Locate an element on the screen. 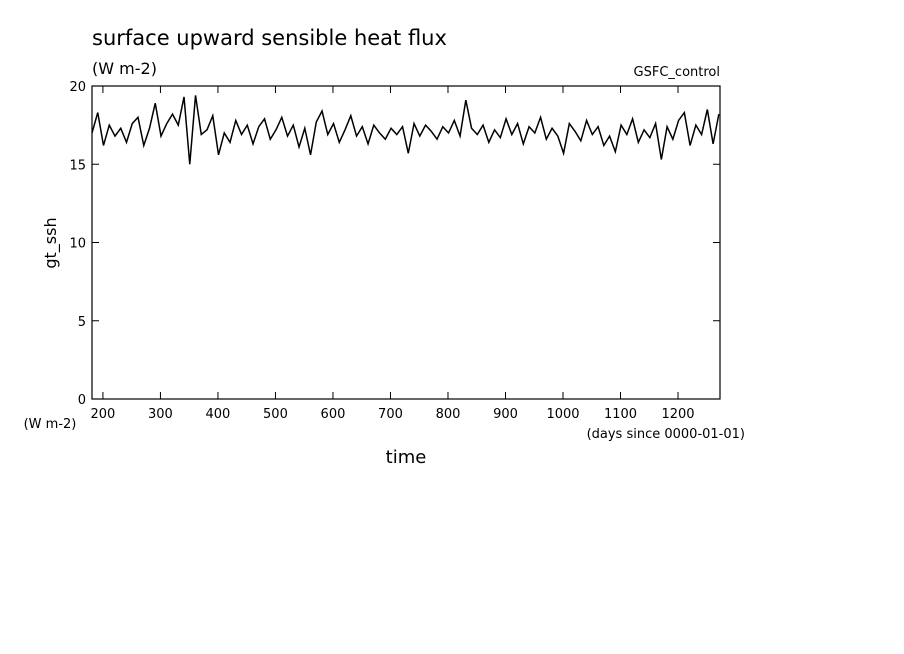  y-tick-label: 20 is located at coordinates (77, 87).